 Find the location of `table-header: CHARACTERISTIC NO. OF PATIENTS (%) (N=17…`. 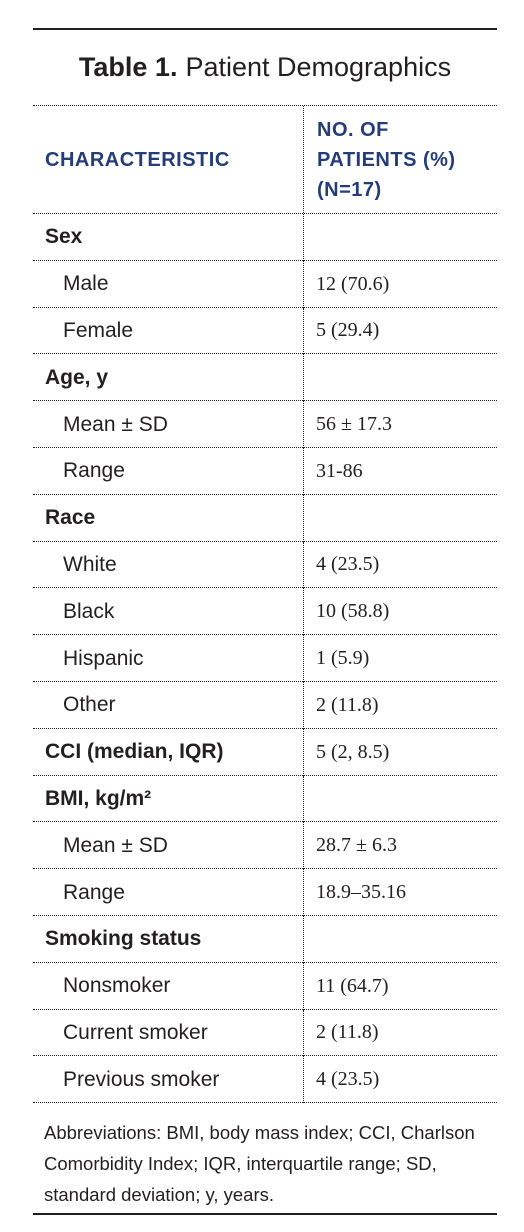

table-header: CHARACTERISTIC NO. OF PATIENTS (%) (N=17… is located at coordinates (265, 160).